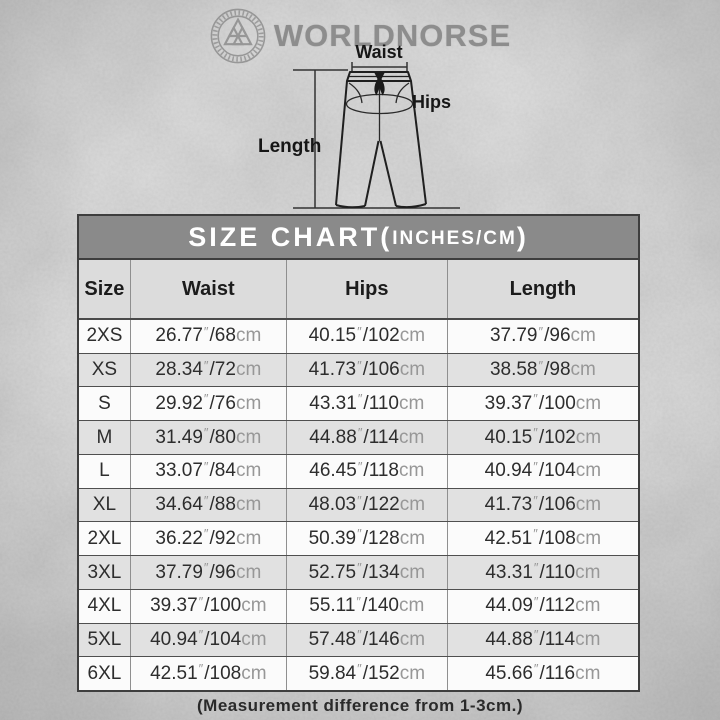  What do you see at coordinates (104, 403) in the screenshot?
I see `cell-size: S` at bounding box center [104, 403].